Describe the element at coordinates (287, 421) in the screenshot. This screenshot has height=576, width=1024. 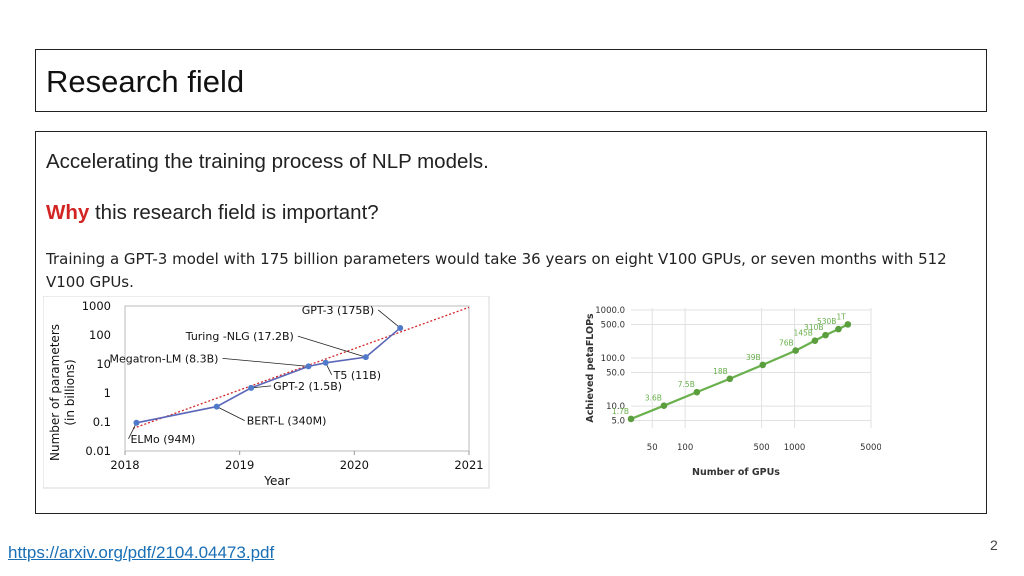
I see `data-label: BERT-L (340M)` at that location.